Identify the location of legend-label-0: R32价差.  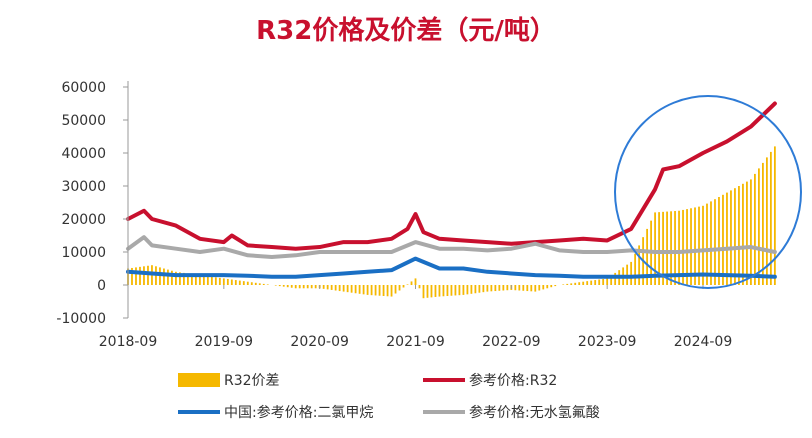
(252, 381).